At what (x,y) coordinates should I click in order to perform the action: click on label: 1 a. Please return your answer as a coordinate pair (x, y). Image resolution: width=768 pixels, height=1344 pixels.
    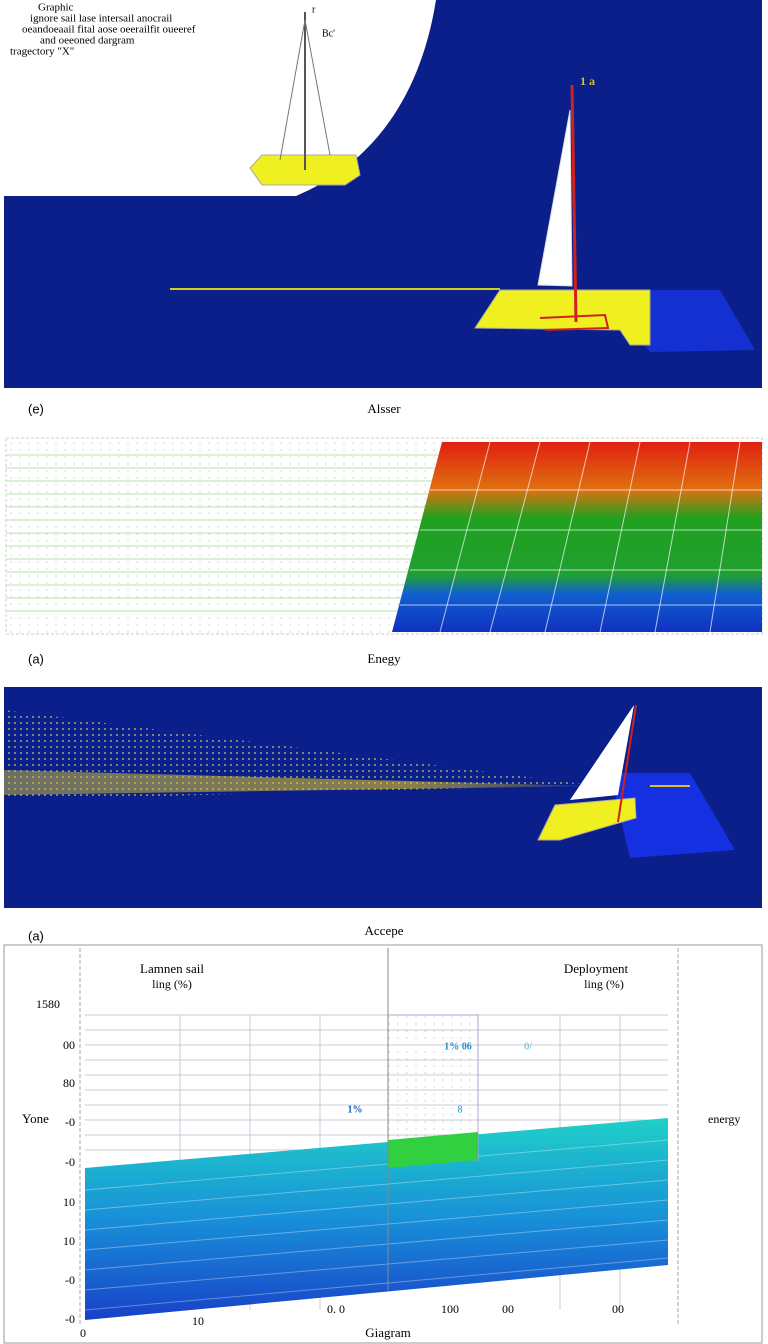
    Looking at the image, I should click on (587, 81).